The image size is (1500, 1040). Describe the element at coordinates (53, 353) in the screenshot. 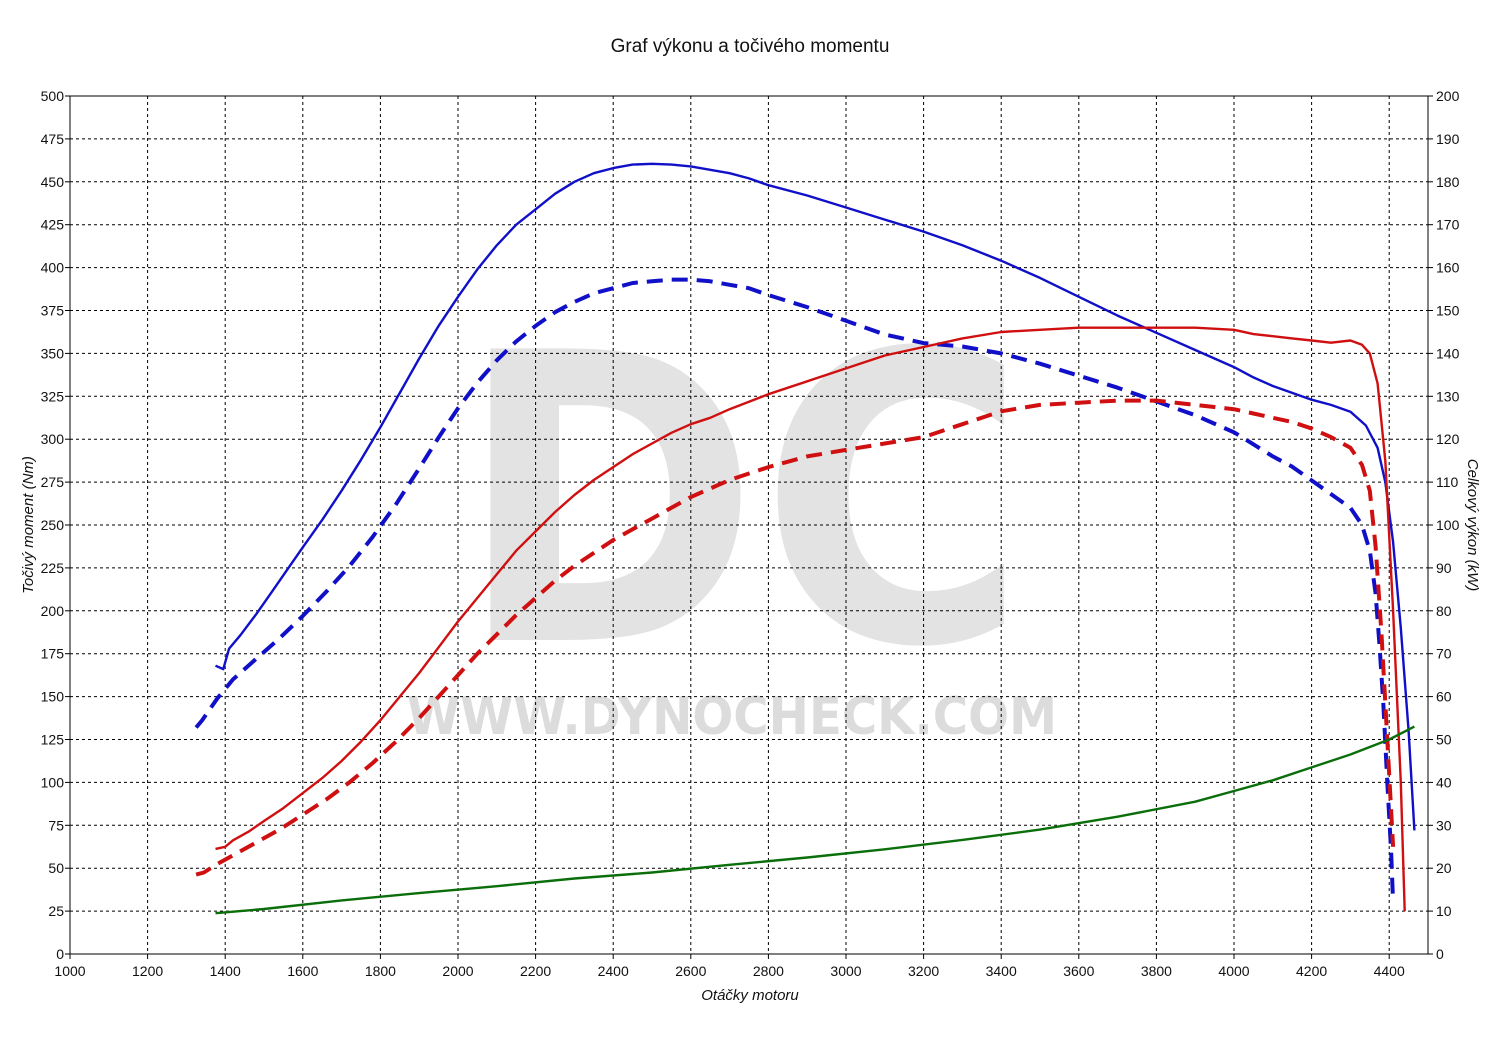

I see `y-left-tick-label: 350` at that location.